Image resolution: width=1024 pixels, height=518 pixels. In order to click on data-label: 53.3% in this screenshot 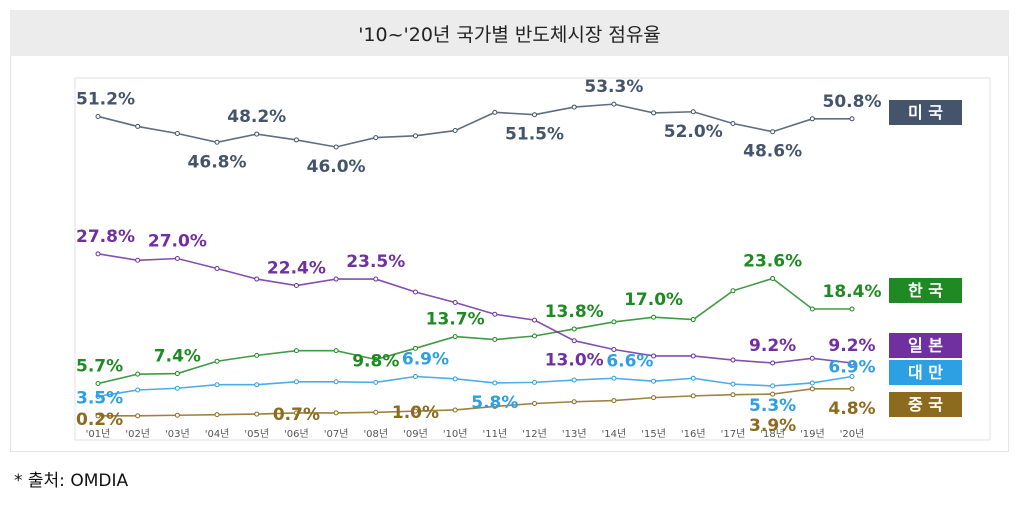, I will do `click(613, 87)`.